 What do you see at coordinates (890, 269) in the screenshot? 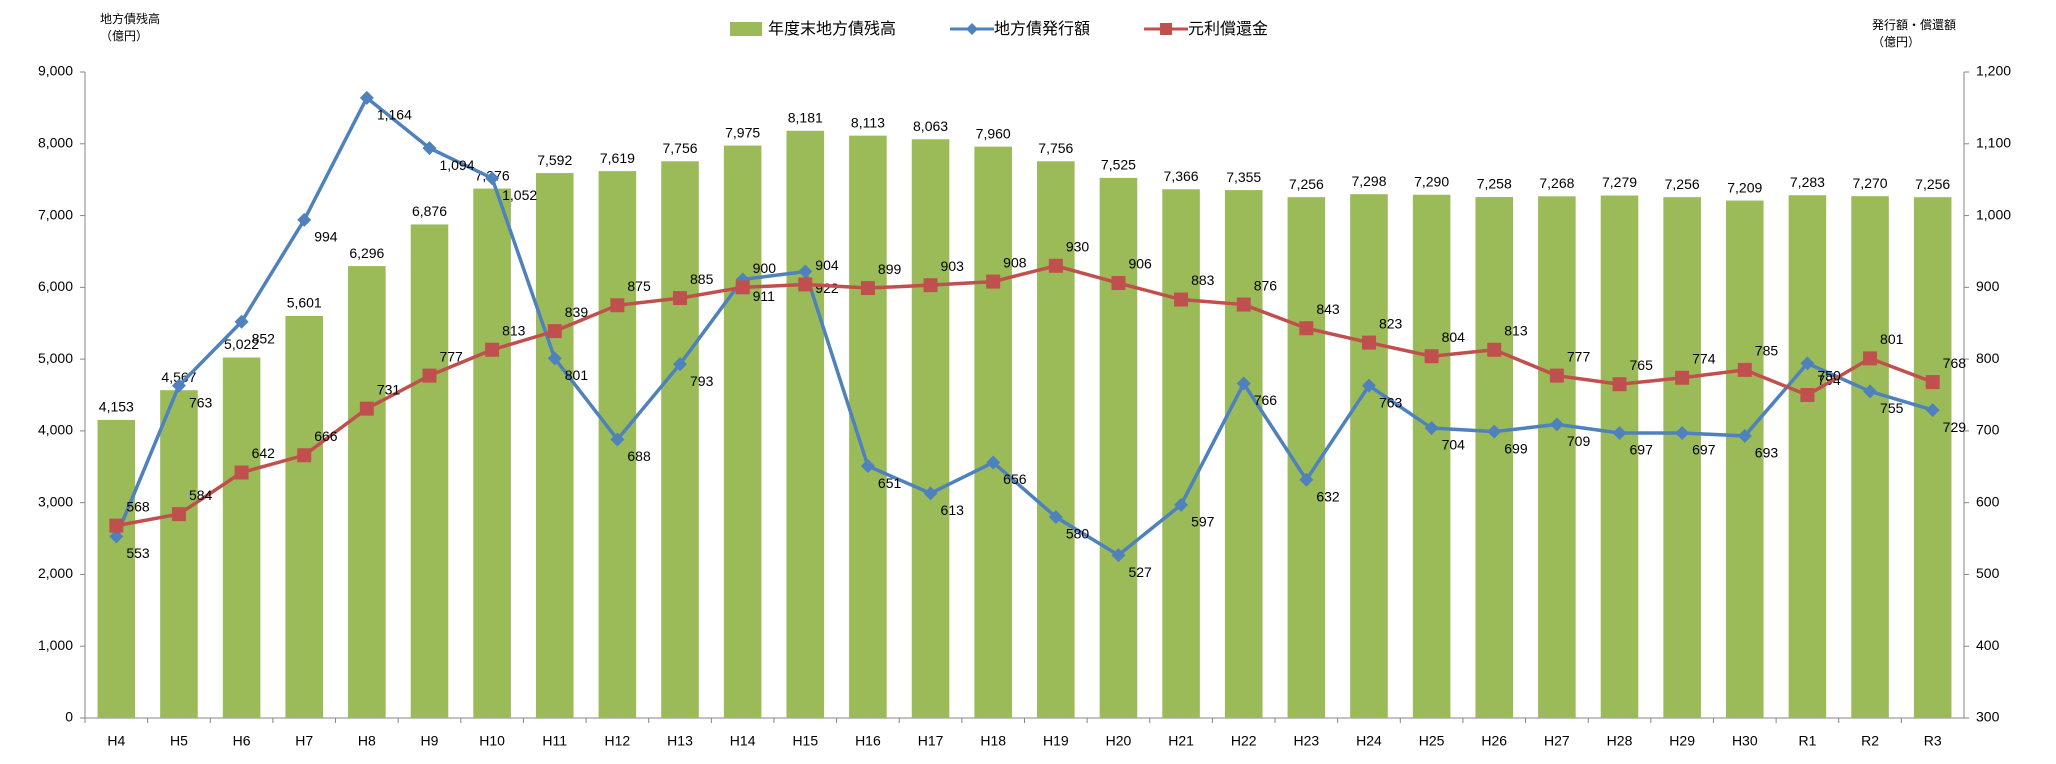
I see `point-value-label: 899` at bounding box center [890, 269].